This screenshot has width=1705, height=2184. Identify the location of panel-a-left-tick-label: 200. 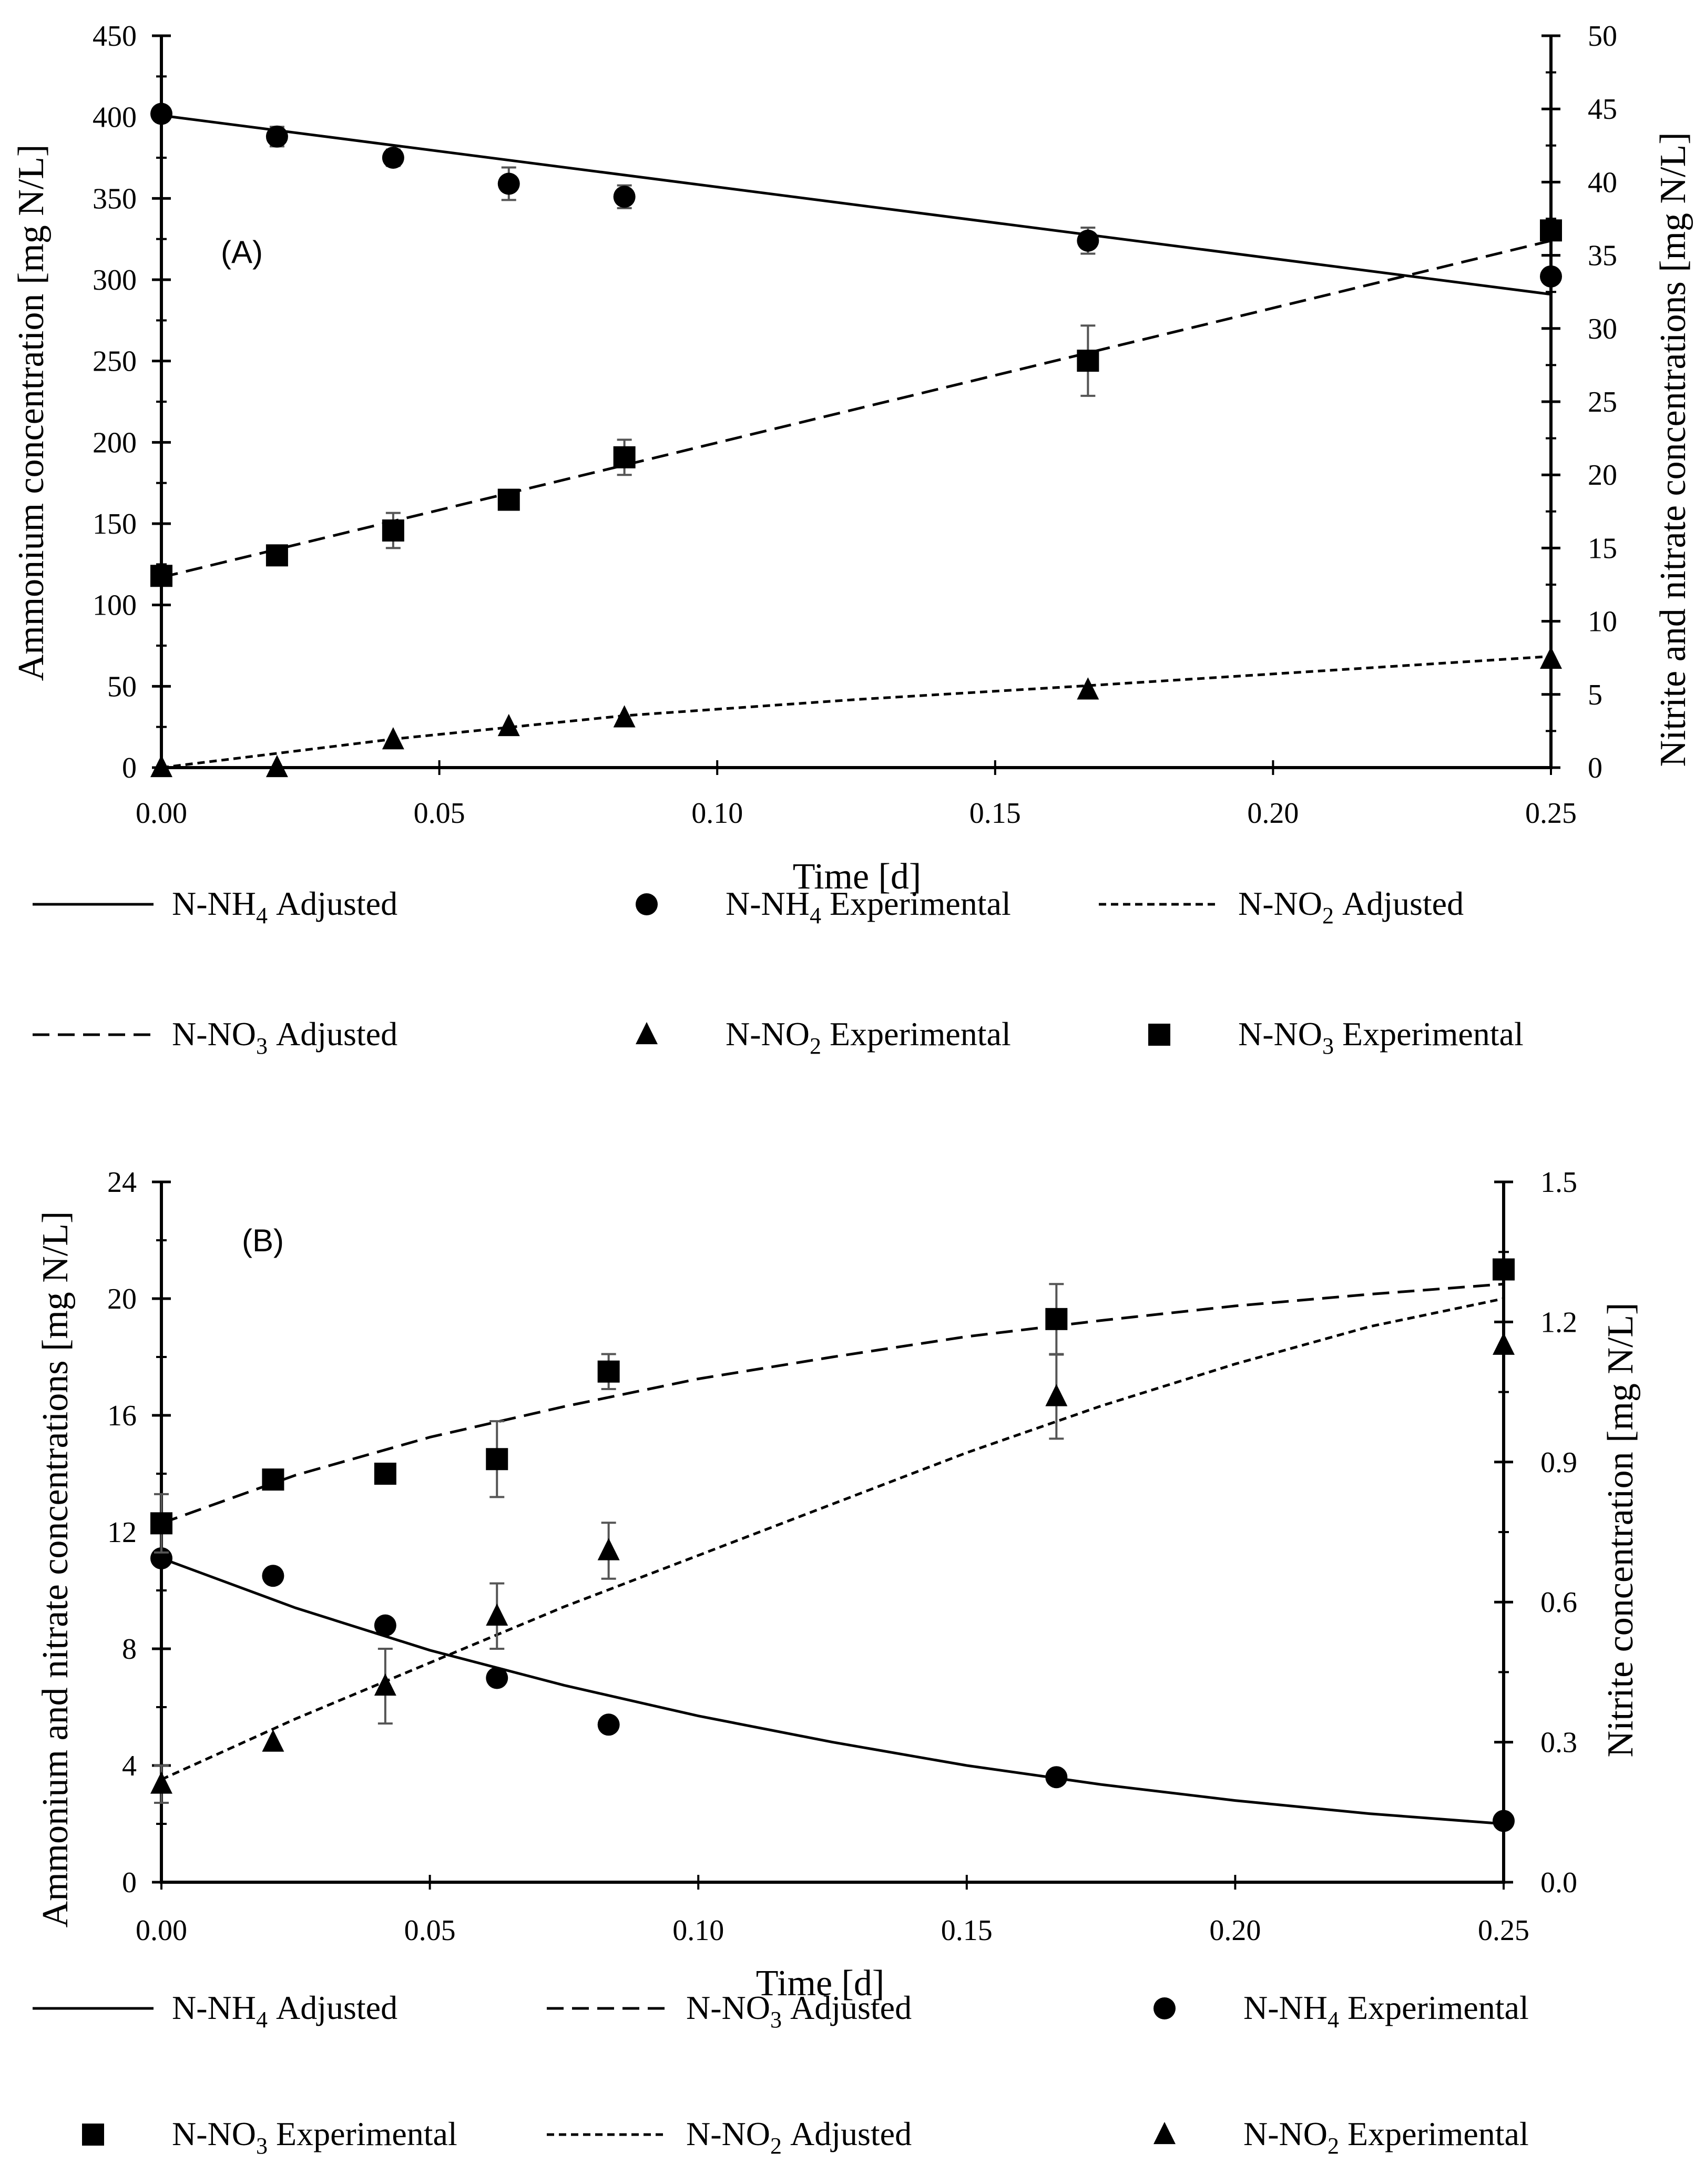
(115, 442).